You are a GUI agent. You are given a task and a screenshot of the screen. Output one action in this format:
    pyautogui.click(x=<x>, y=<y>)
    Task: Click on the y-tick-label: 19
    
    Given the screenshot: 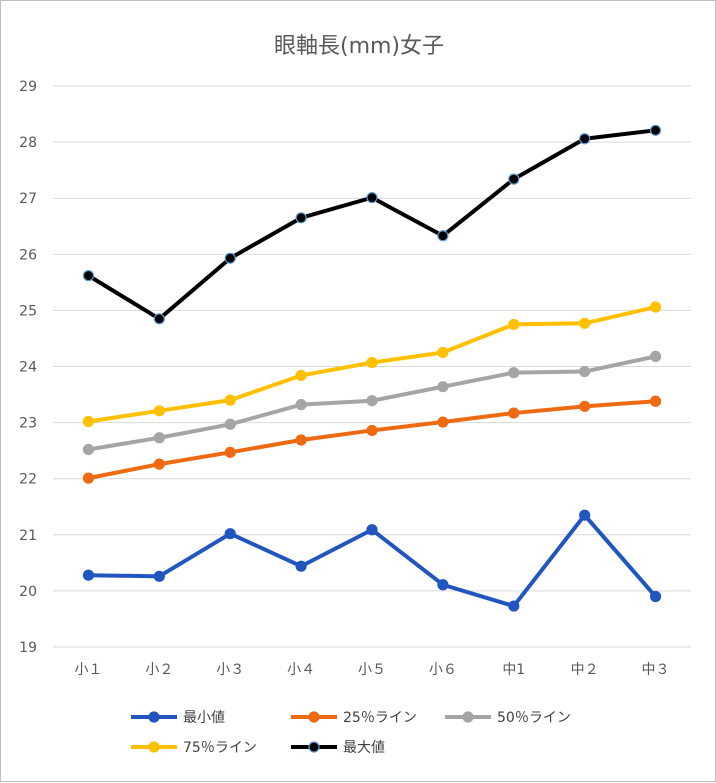 What is the action you would take?
    pyautogui.click(x=28, y=648)
    